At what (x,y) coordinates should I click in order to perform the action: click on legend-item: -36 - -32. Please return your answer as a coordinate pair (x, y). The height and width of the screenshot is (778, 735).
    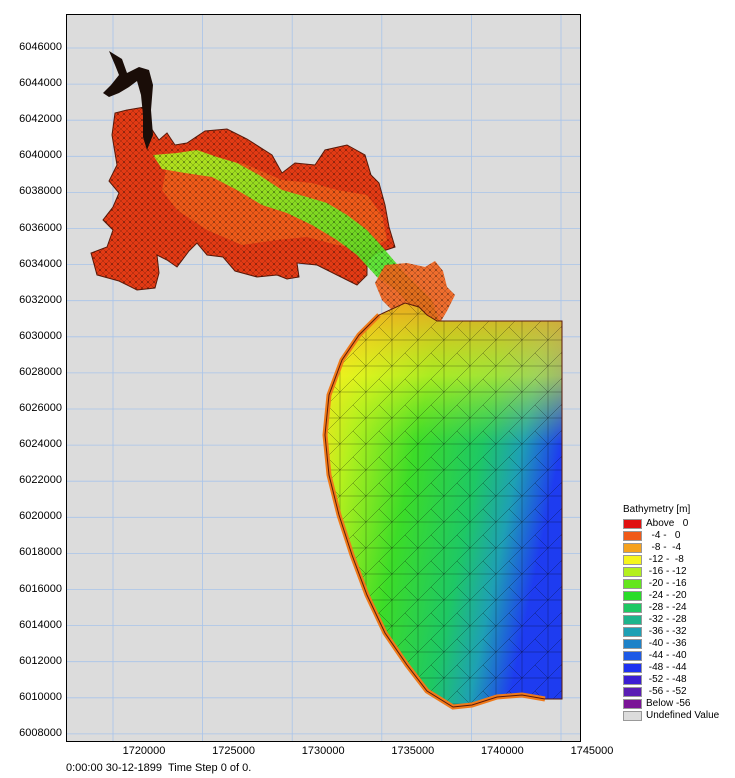
    Looking at the image, I should click on (679, 632).